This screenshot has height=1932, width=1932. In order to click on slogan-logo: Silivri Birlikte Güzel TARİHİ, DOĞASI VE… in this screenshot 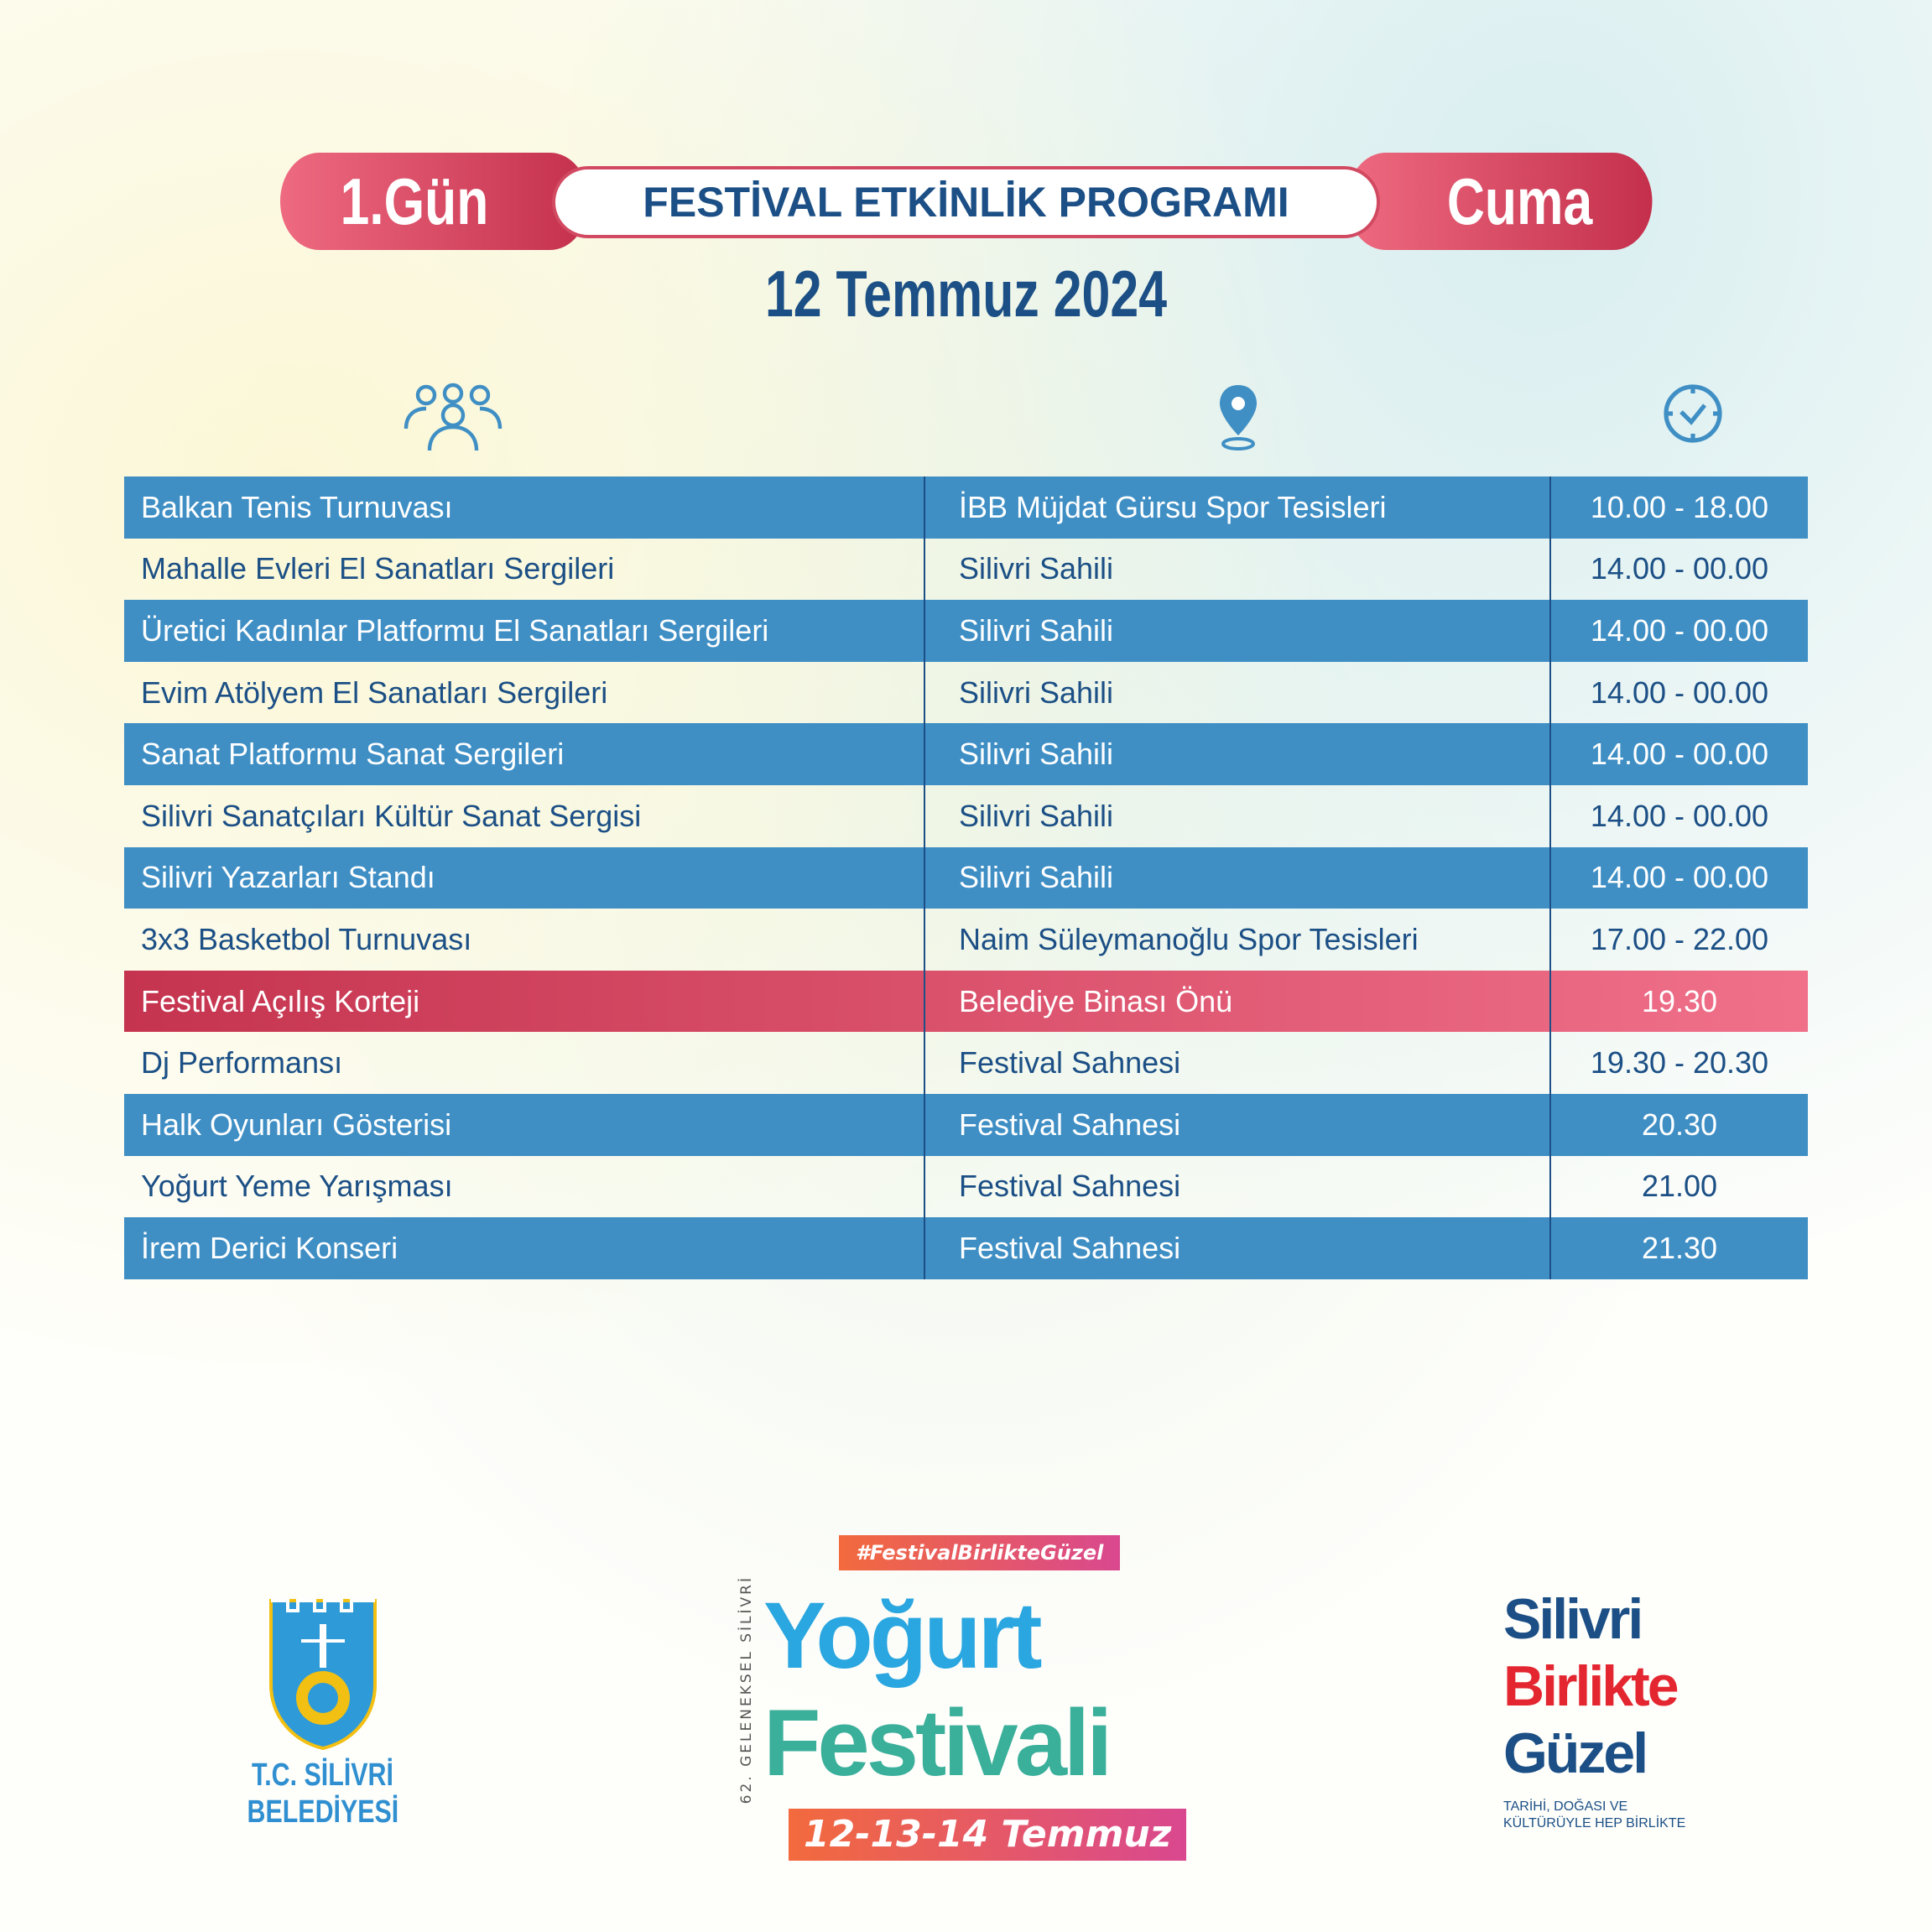, I will do `click(1629, 1709)`.